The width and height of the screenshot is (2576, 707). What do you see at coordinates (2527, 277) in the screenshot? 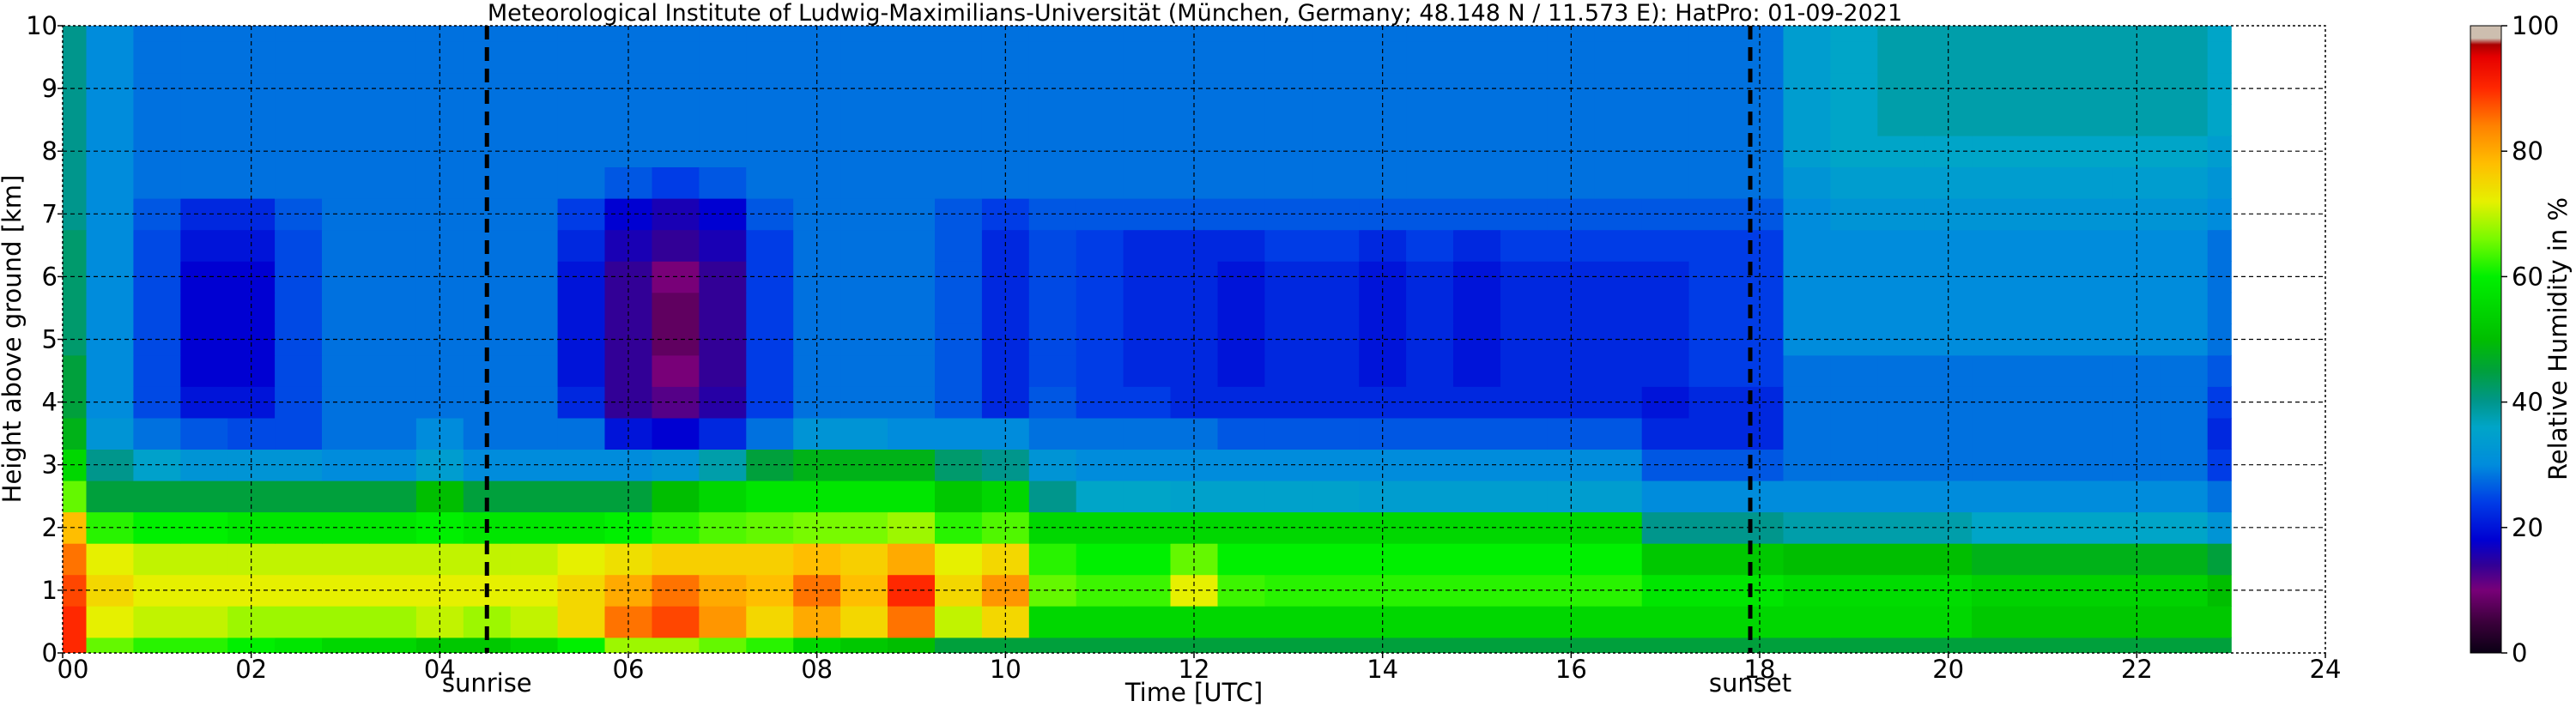
I see `colorbar-tick-label: 60` at bounding box center [2527, 277].